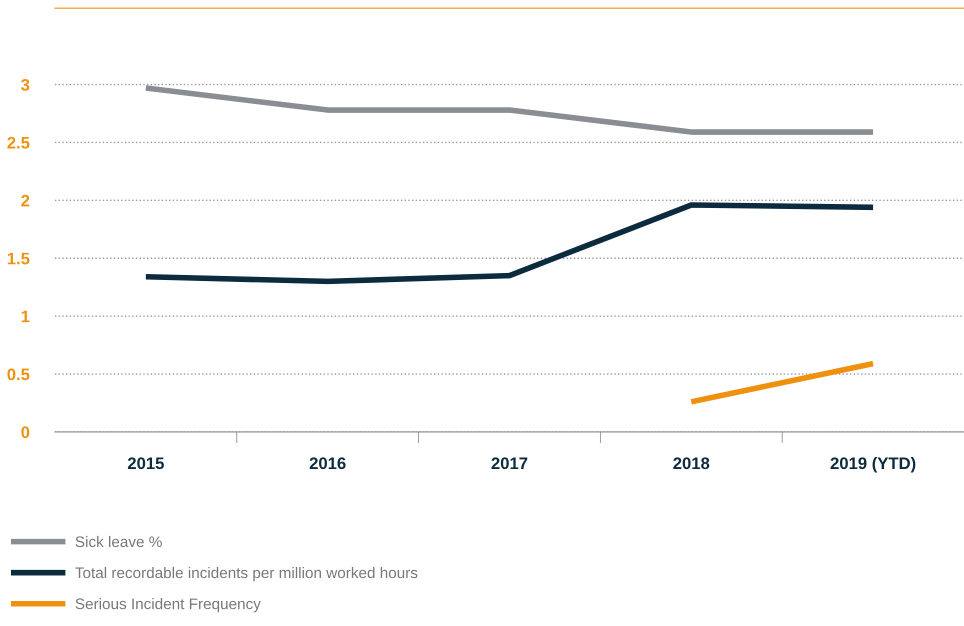  Describe the element at coordinates (510, 463) in the screenshot. I see `x-tick-label: 2017` at that location.